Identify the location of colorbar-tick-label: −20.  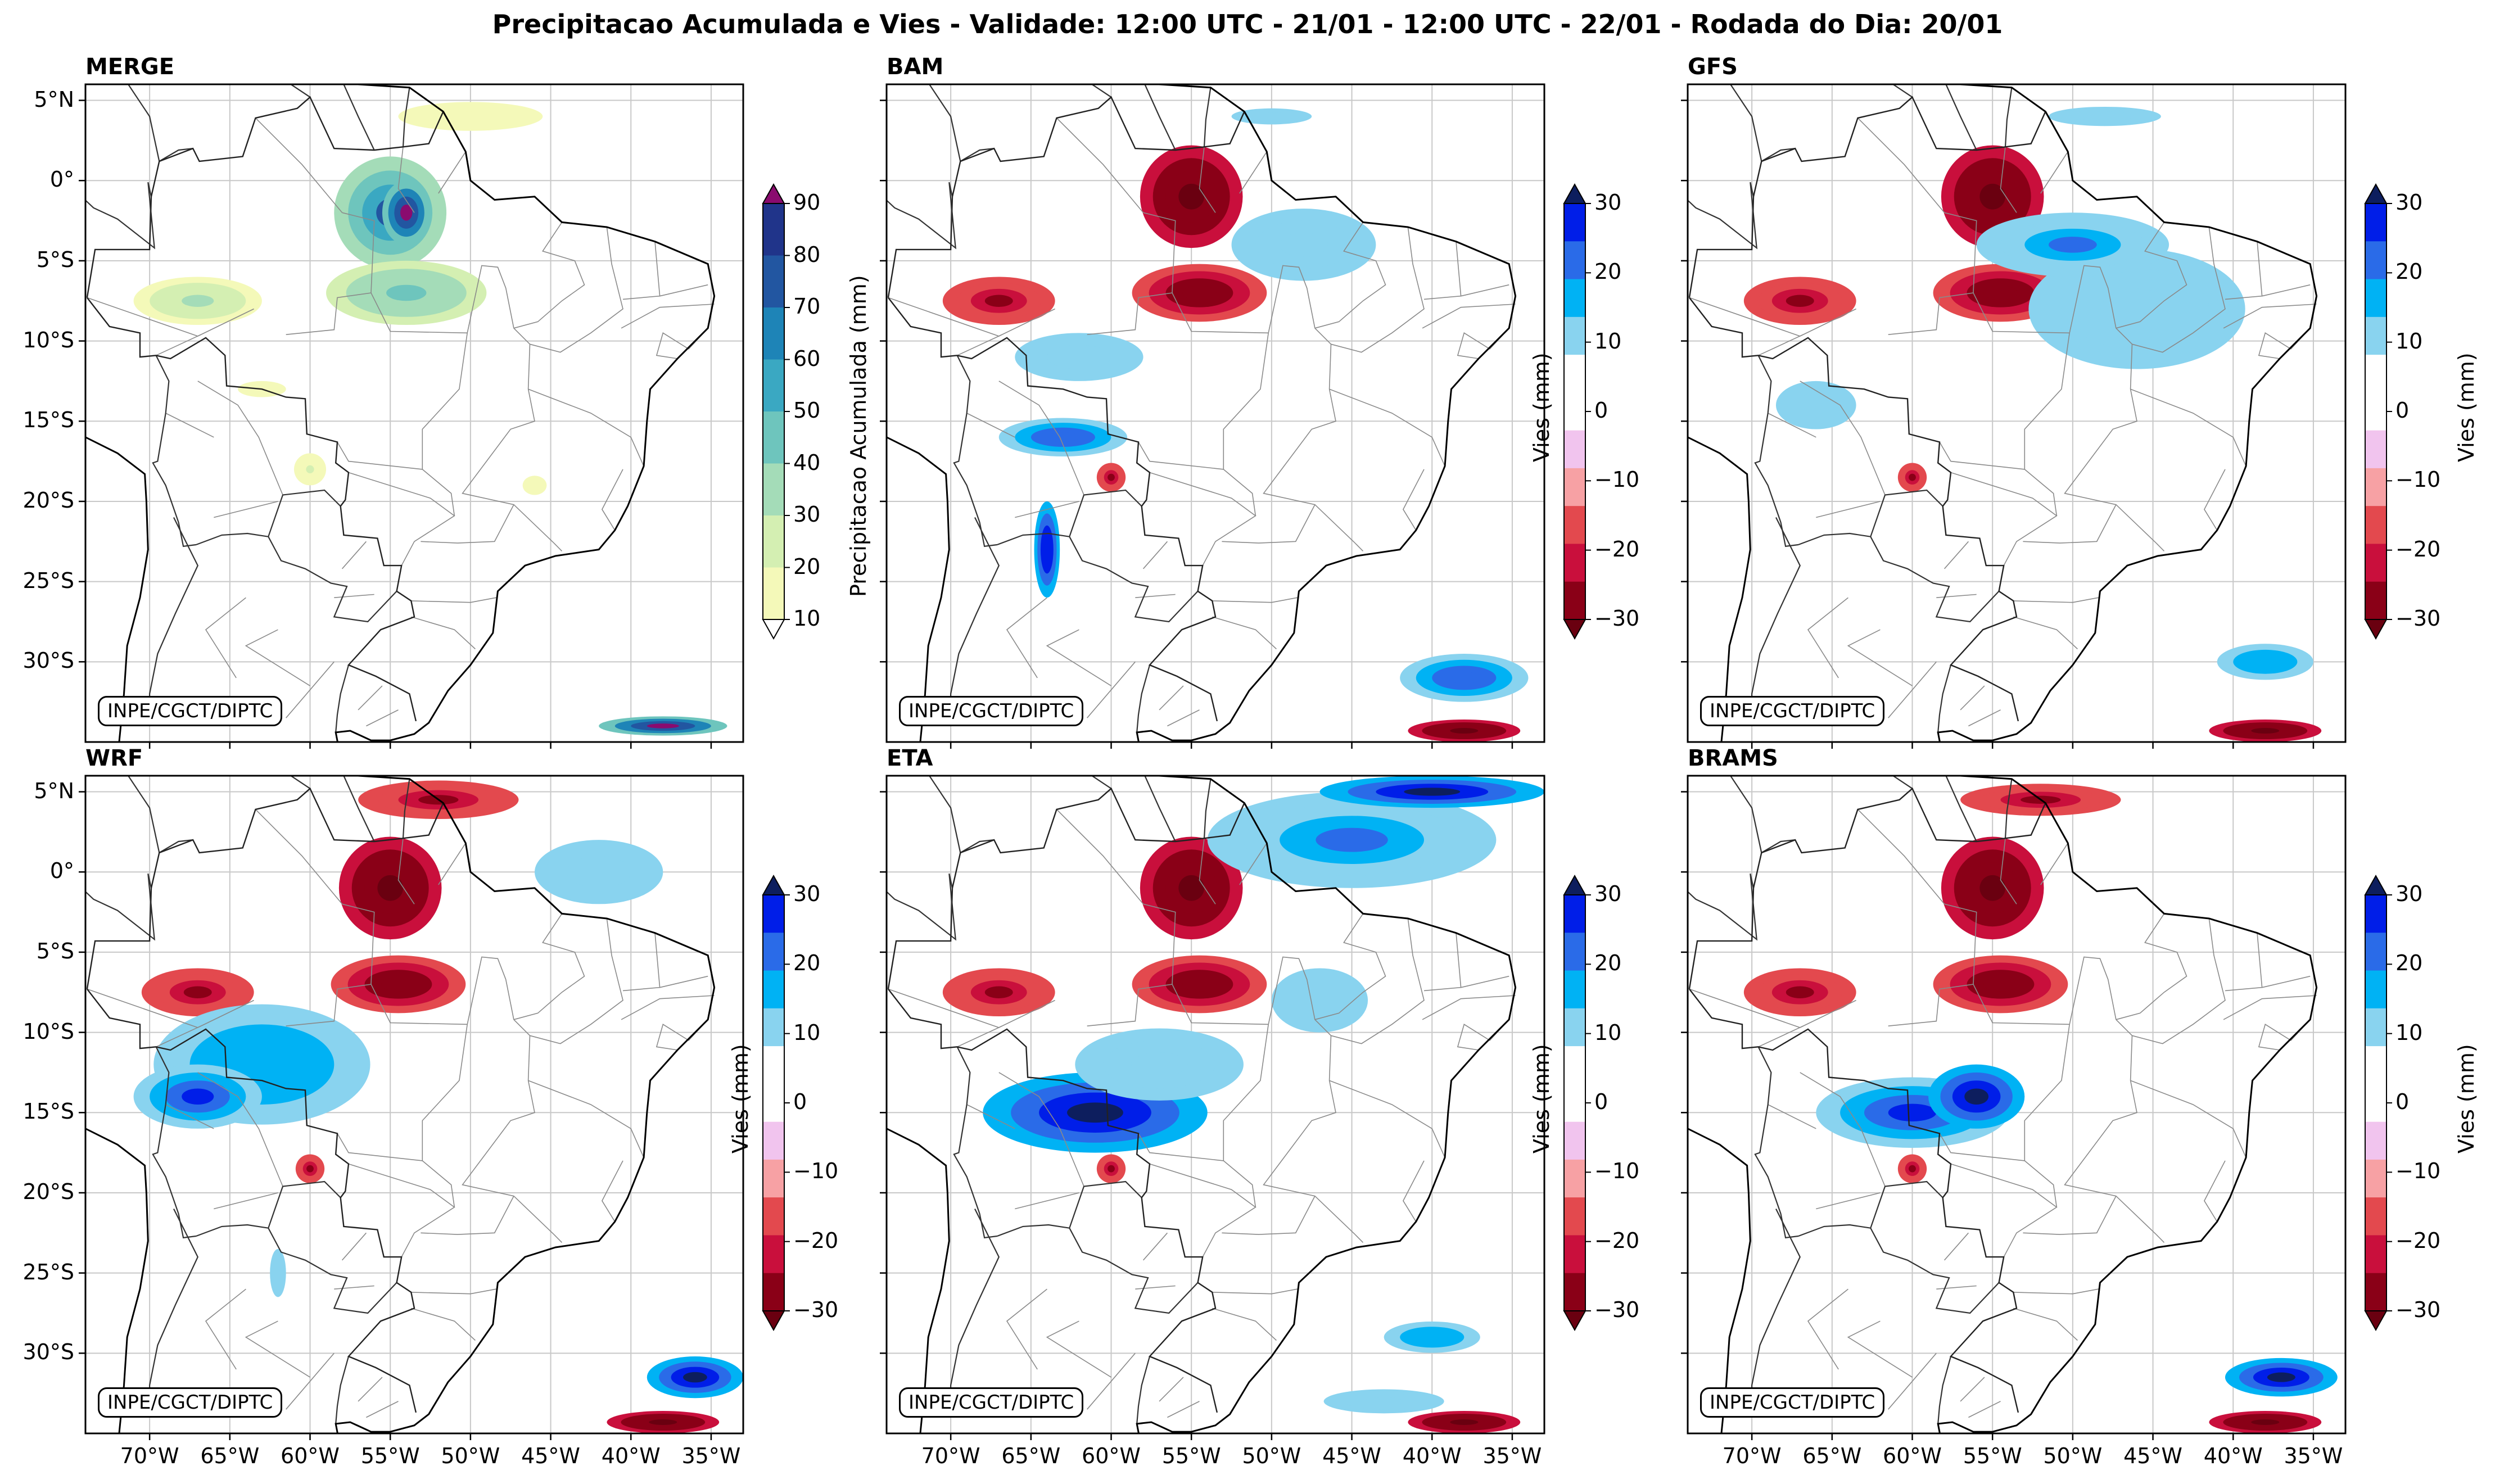
(1617, 1240).